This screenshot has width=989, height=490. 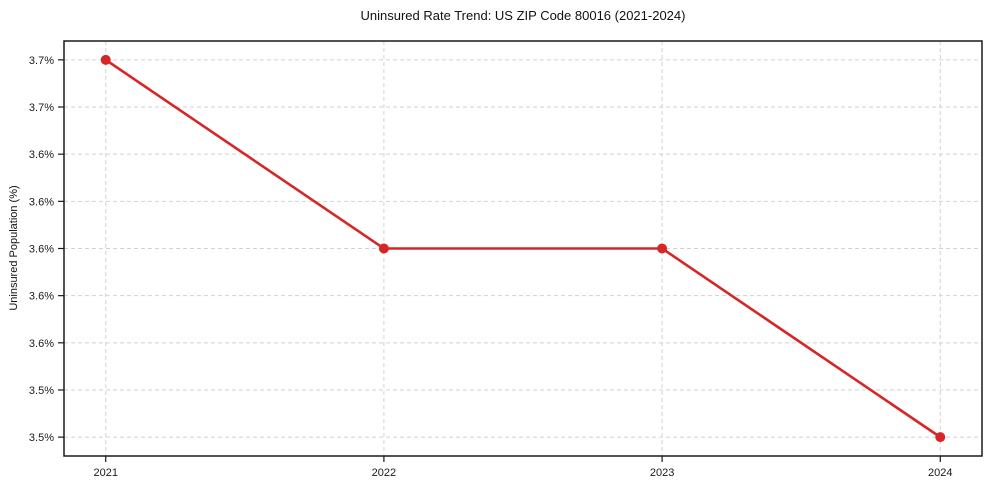 I want to click on x-tick-label: 2022, so click(x=384, y=473).